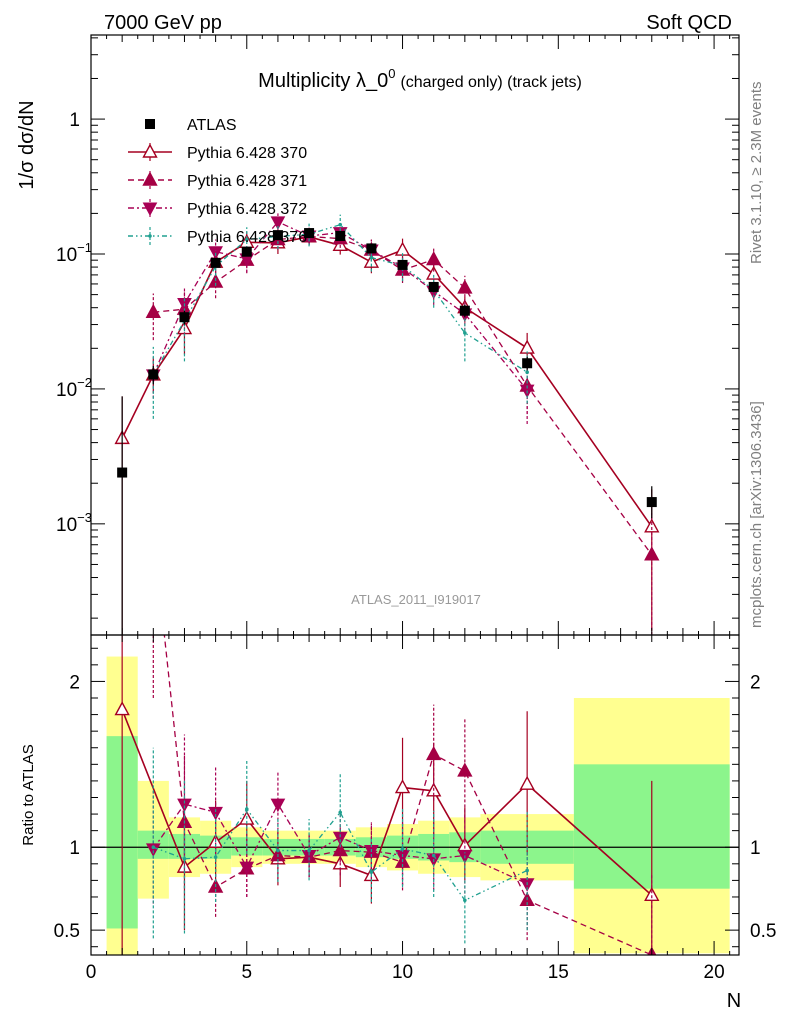  I want to click on x-tick-label: 20, so click(714, 972).